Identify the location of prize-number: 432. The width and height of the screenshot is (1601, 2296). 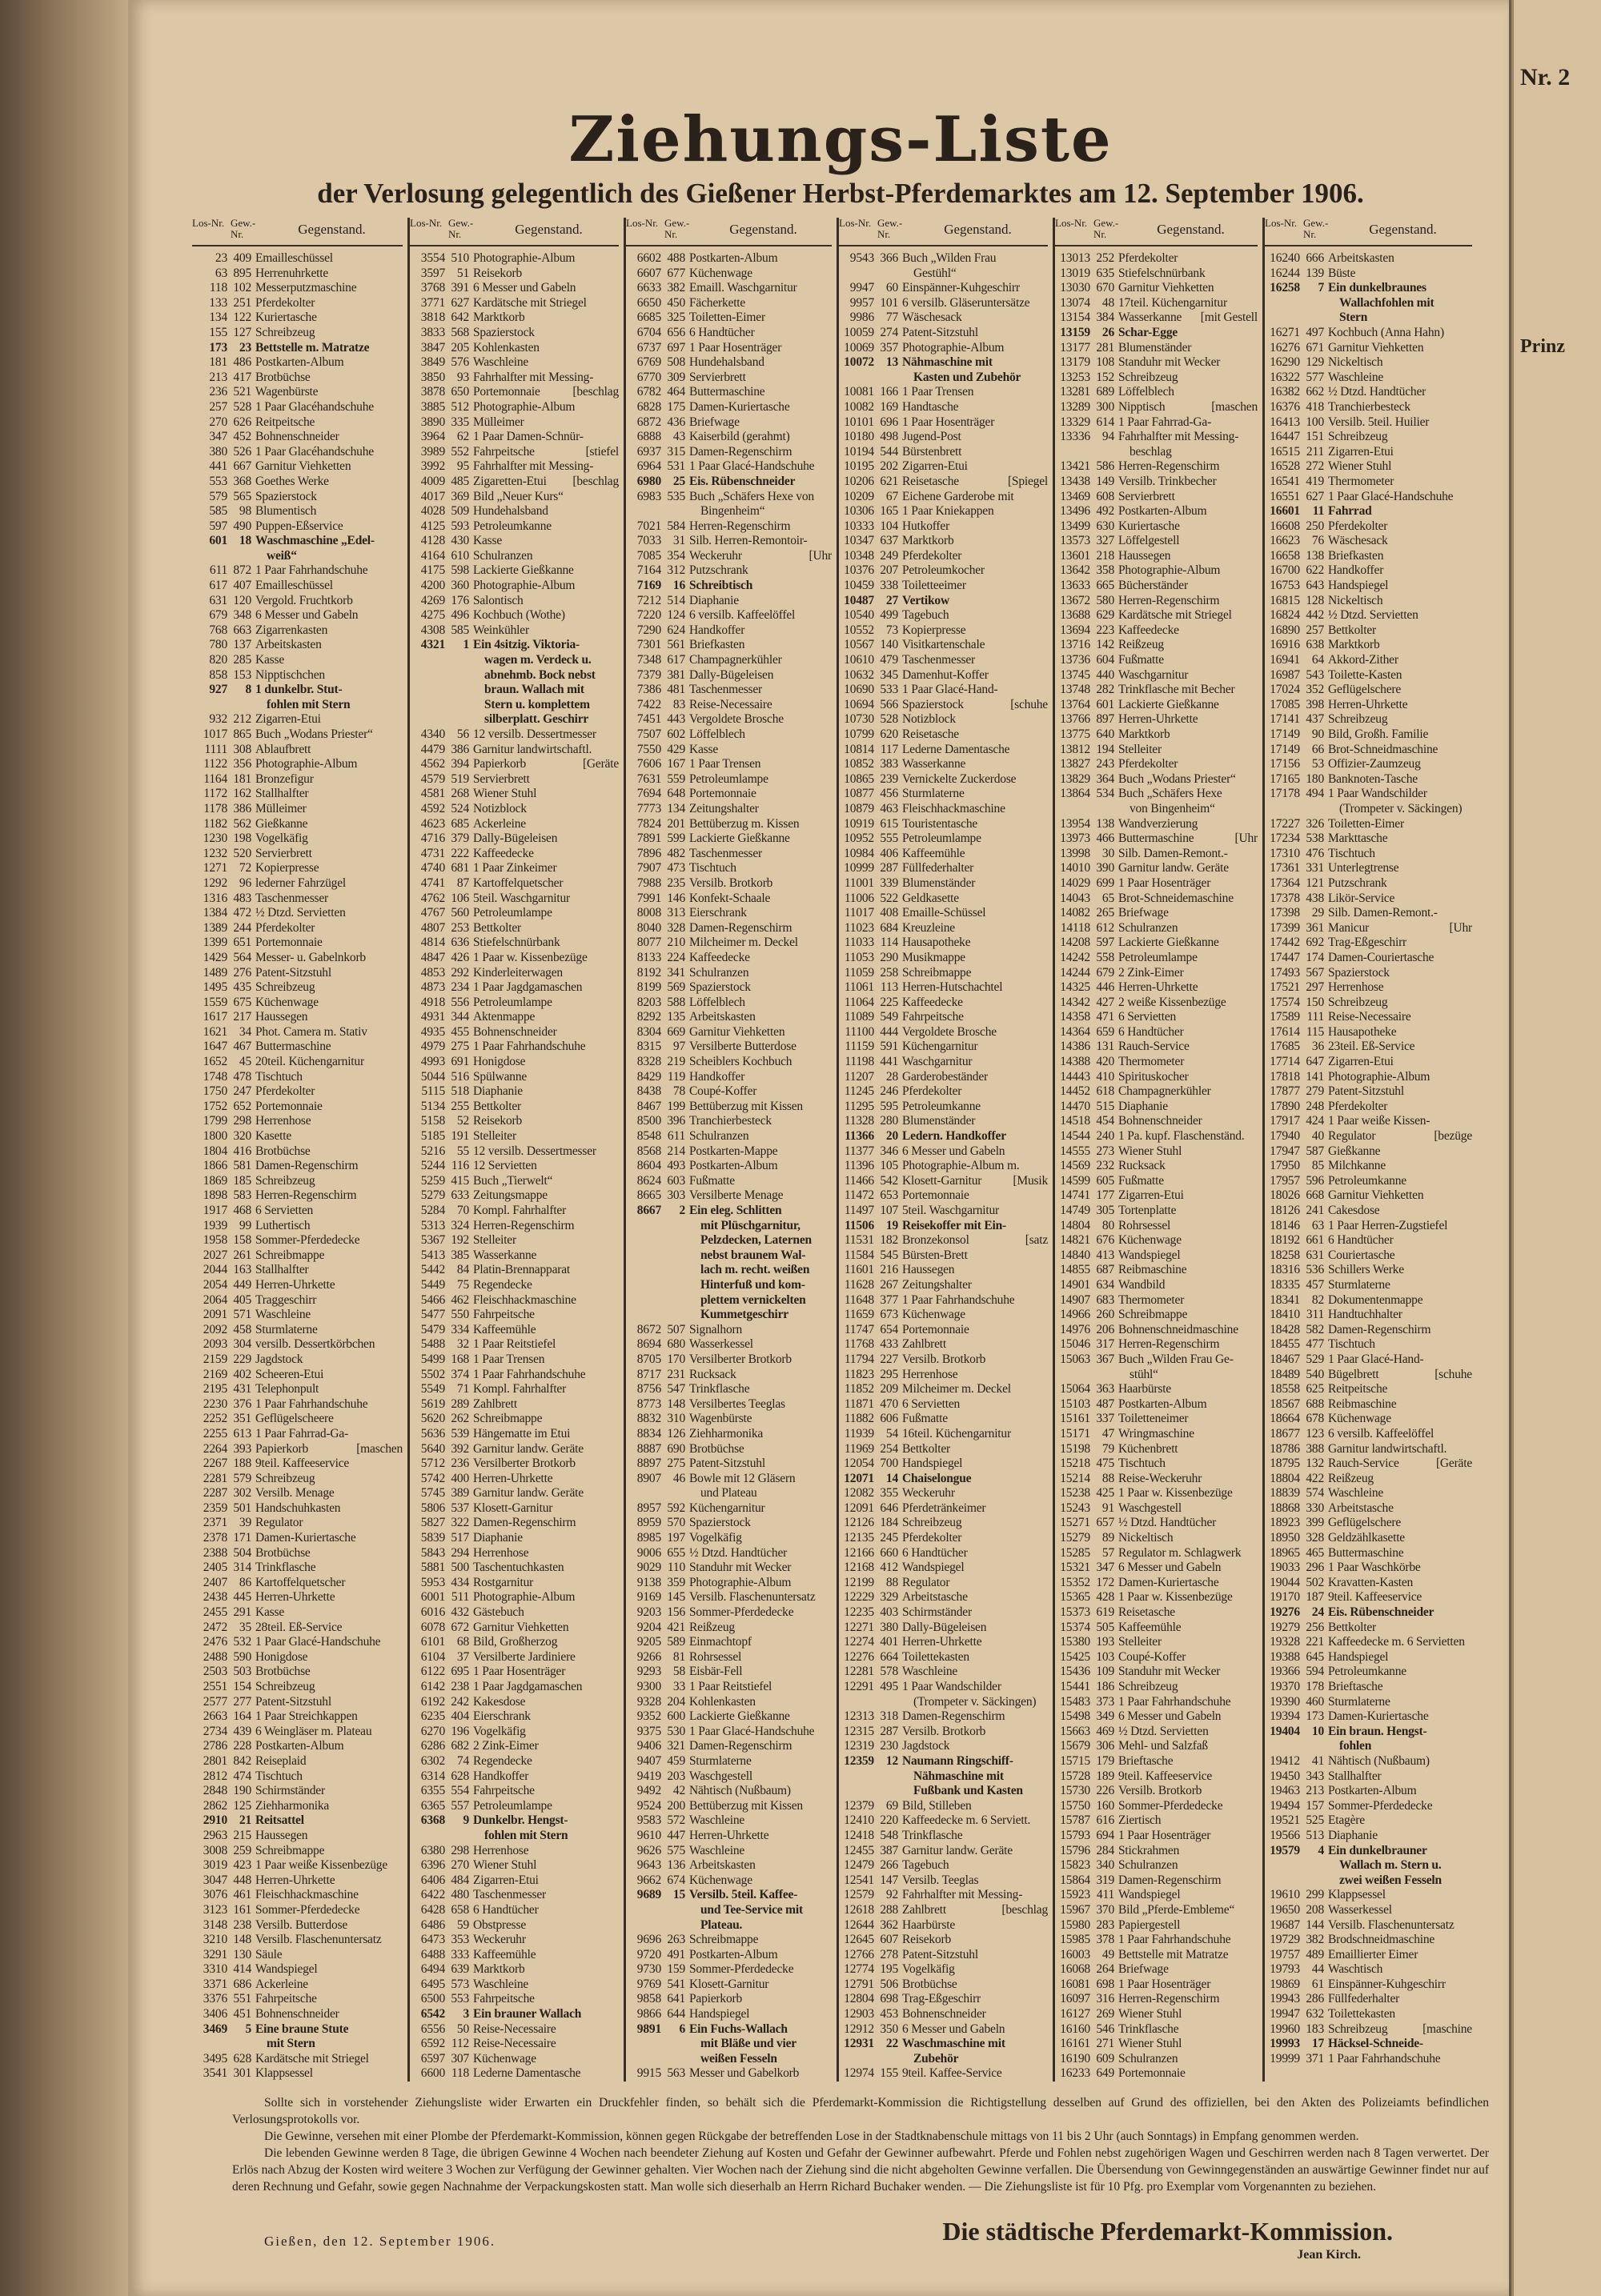
(460, 1612).